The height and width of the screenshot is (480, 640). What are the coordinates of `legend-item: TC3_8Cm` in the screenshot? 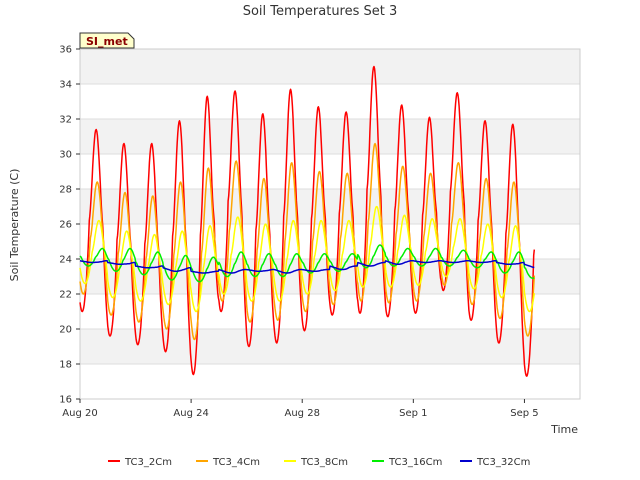 It's located at (316, 462).